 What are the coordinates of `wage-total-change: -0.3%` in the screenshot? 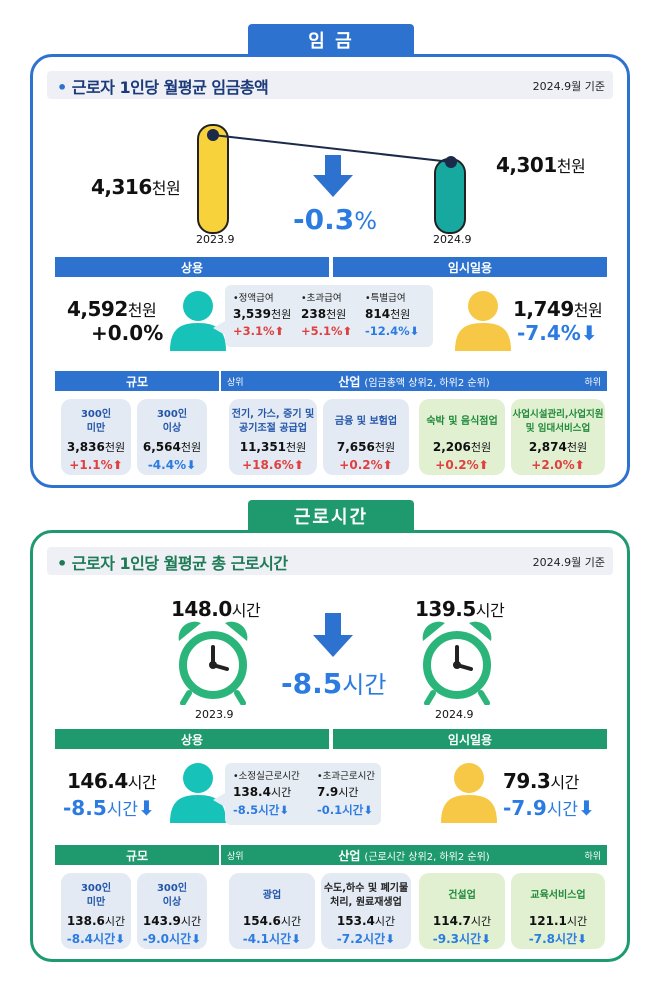 It's located at (335, 219).